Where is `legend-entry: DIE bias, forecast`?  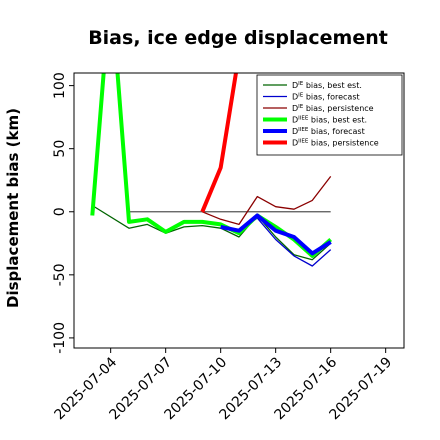 legend-entry: DIE bias, forecast is located at coordinates (326, 97).